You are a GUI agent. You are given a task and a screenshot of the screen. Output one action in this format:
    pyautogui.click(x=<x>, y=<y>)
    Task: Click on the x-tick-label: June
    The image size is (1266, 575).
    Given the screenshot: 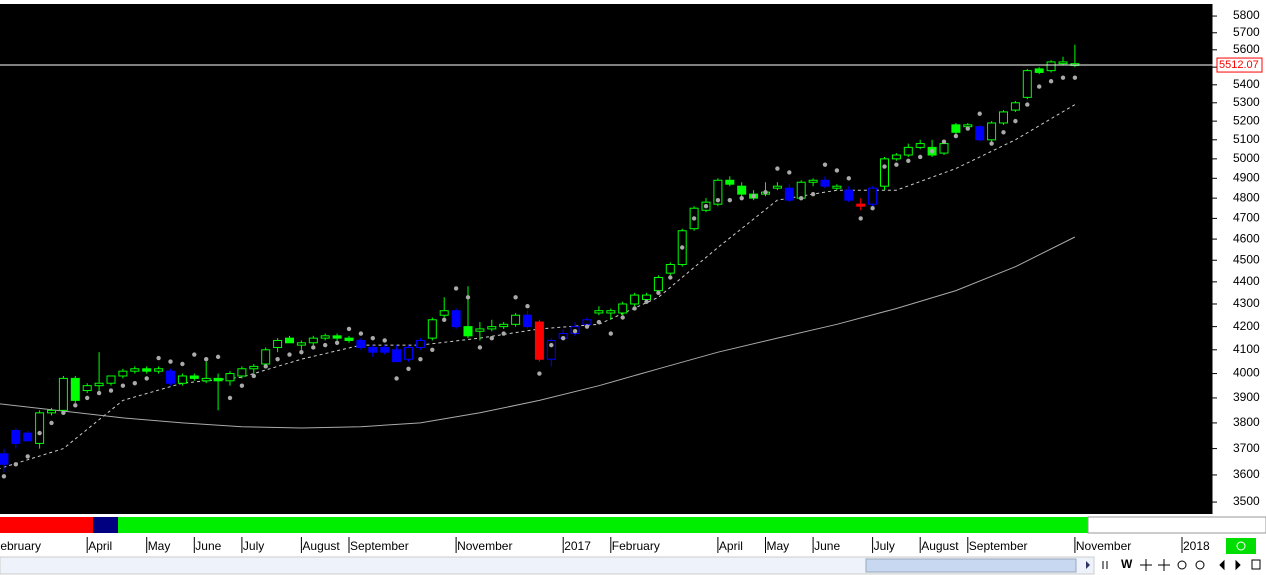 What is the action you would take?
    pyautogui.click(x=208, y=546)
    